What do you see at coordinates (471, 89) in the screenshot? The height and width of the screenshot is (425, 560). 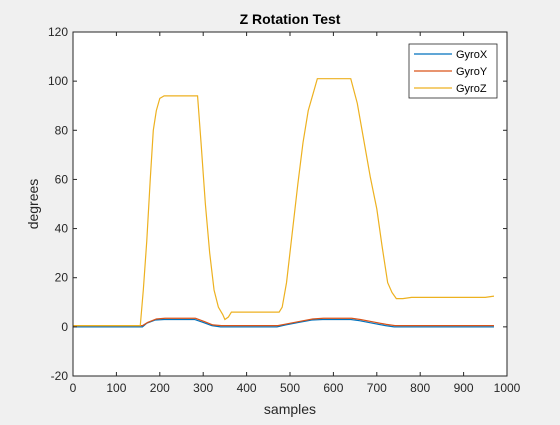 I see `legend-label-gyroz: GyroZ` at bounding box center [471, 89].